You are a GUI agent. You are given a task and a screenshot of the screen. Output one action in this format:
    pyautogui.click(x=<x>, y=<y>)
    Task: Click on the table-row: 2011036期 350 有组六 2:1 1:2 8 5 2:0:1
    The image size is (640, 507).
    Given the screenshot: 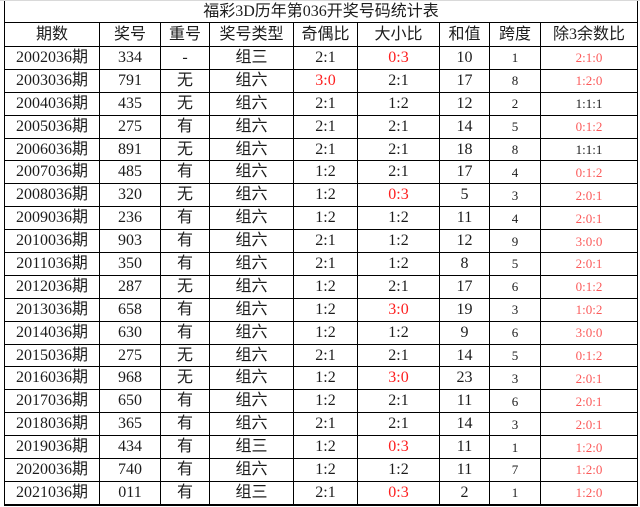 What is the action you would take?
    pyautogui.click(x=321, y=264)
    